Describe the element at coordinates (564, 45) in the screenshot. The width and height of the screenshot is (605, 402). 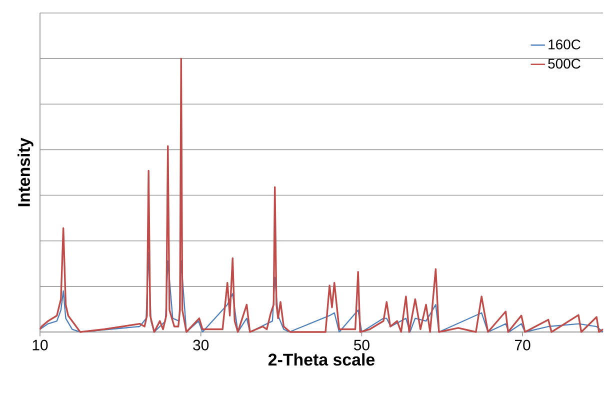
I see `legend-label: 160C` at that location.